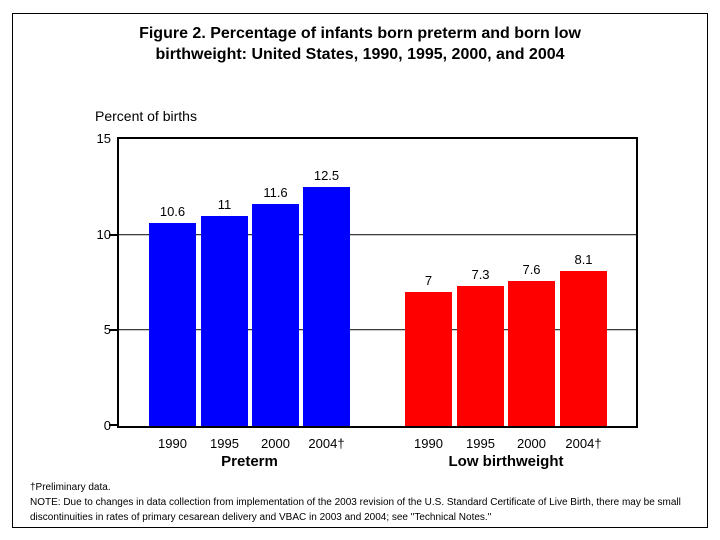  Describe the element at coordinates (107, 425) in the screenshot. I see `y-tick-label: 0` at that location.